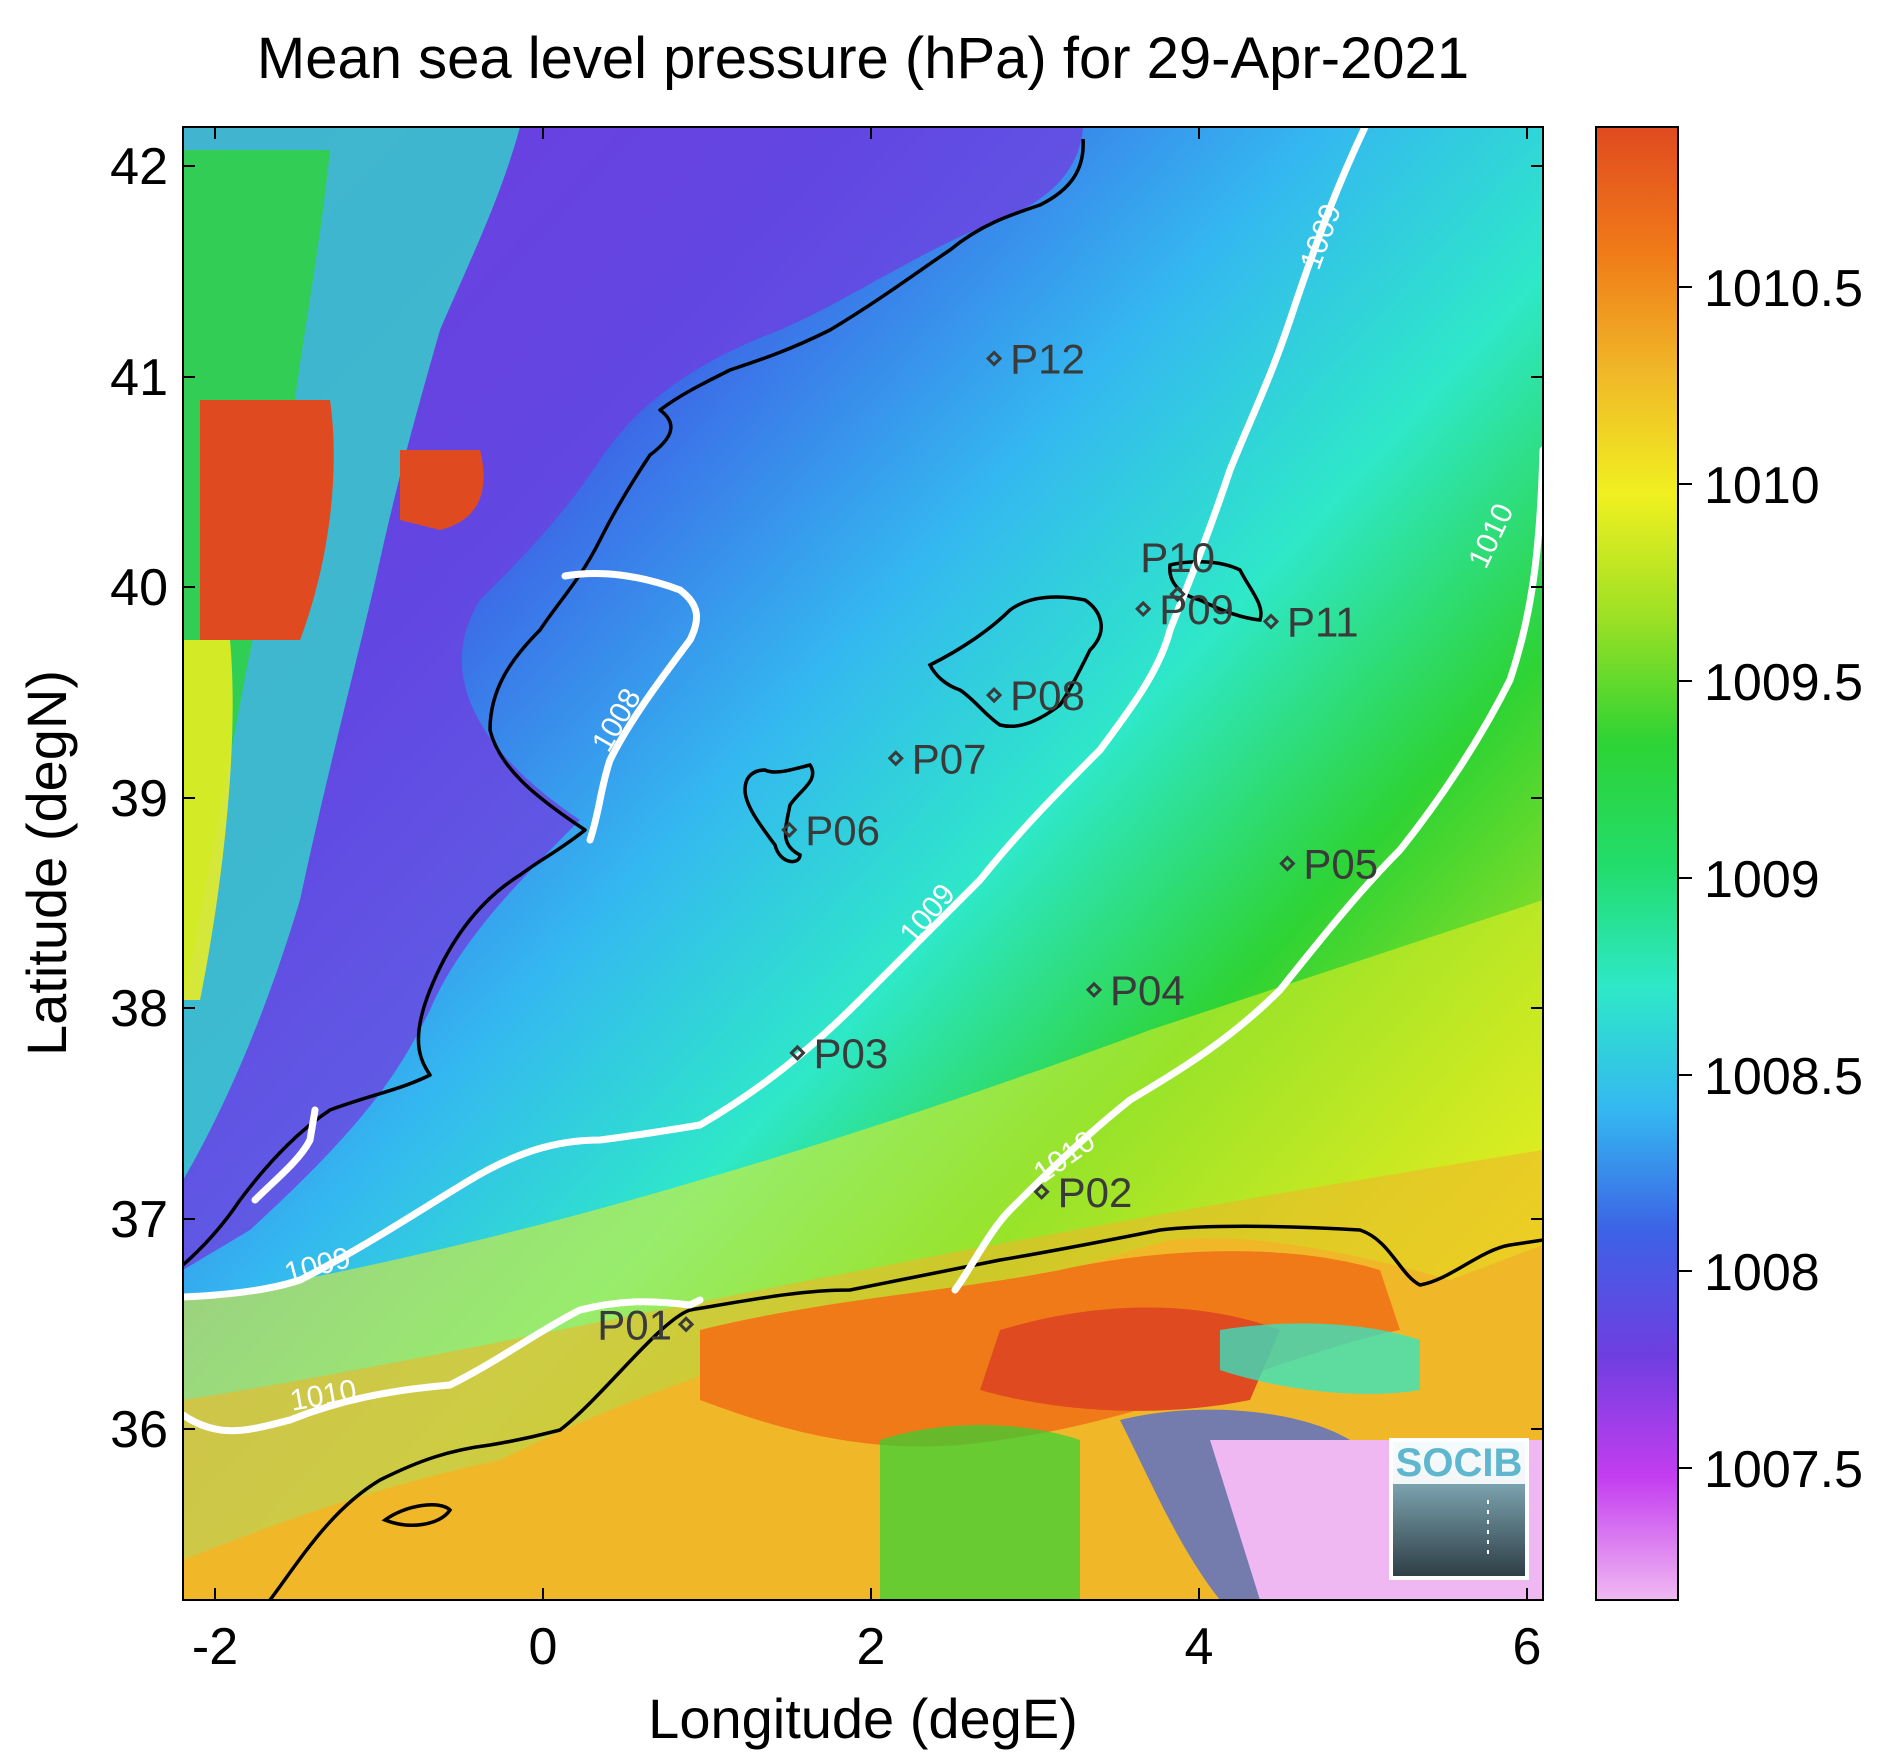 The width and height of the screenshot is (1904, 1758). Describe the element at coordinates (543, 1647) in the screenshot. I see `x-tick-label: 0` at that location.